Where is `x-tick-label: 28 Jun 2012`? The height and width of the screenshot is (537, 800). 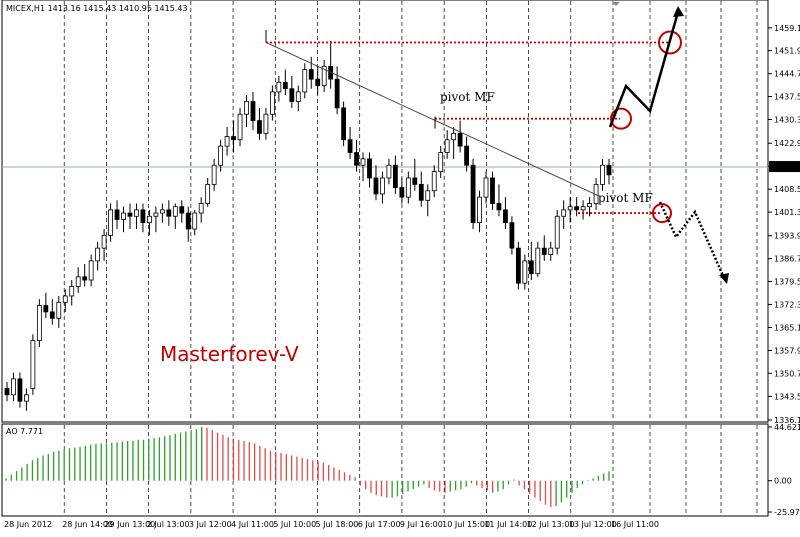
x-tick-label: 28 Jun 2012 is located at coordinates (28, 524).